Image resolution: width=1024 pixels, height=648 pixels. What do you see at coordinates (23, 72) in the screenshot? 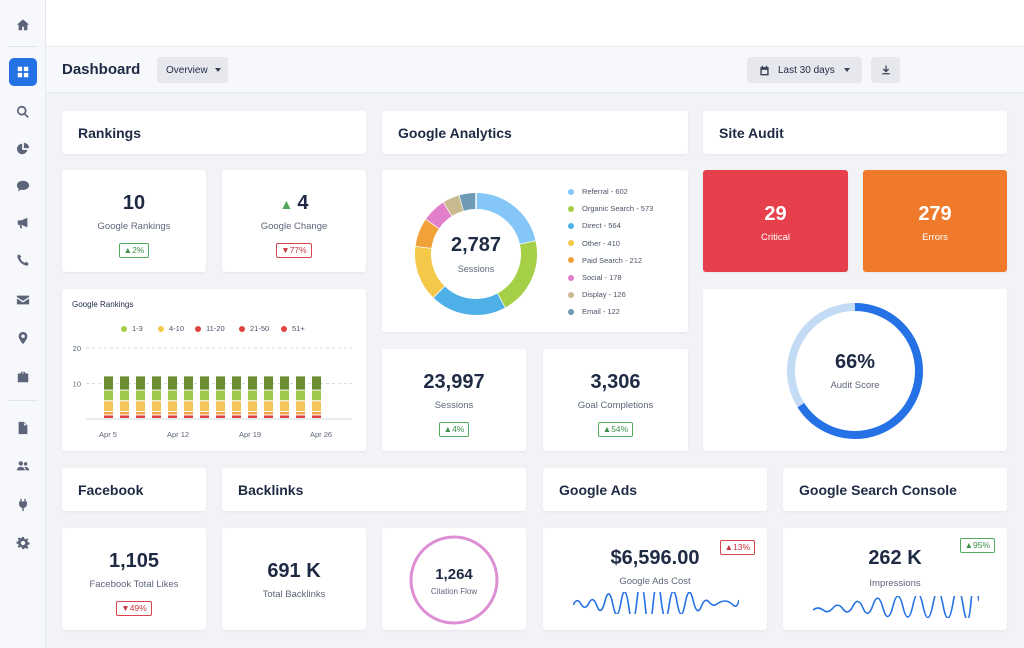
I see `sidebar-item-dashboard` at bounding box center [23, 72].